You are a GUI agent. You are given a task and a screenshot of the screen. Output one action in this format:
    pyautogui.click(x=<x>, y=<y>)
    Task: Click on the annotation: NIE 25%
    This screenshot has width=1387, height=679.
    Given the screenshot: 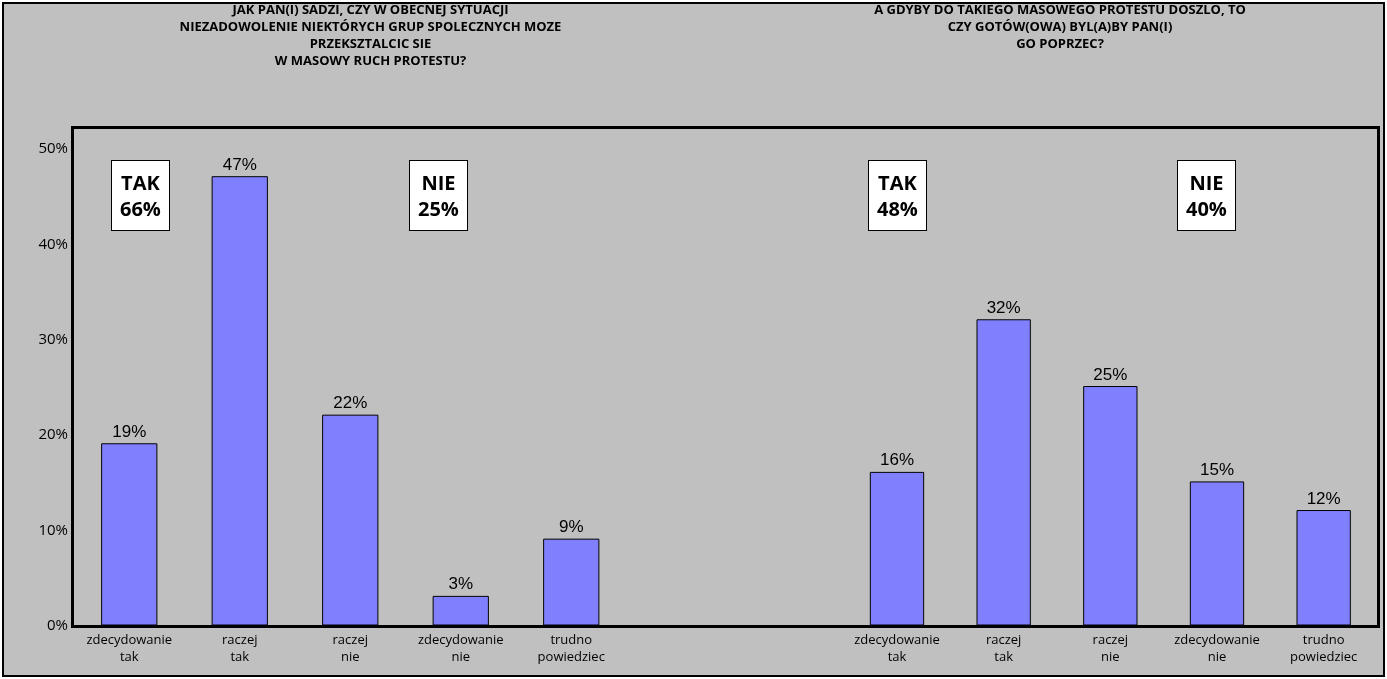 What is the action you would take?
    pyautogui.click(x=438, y=195)
    